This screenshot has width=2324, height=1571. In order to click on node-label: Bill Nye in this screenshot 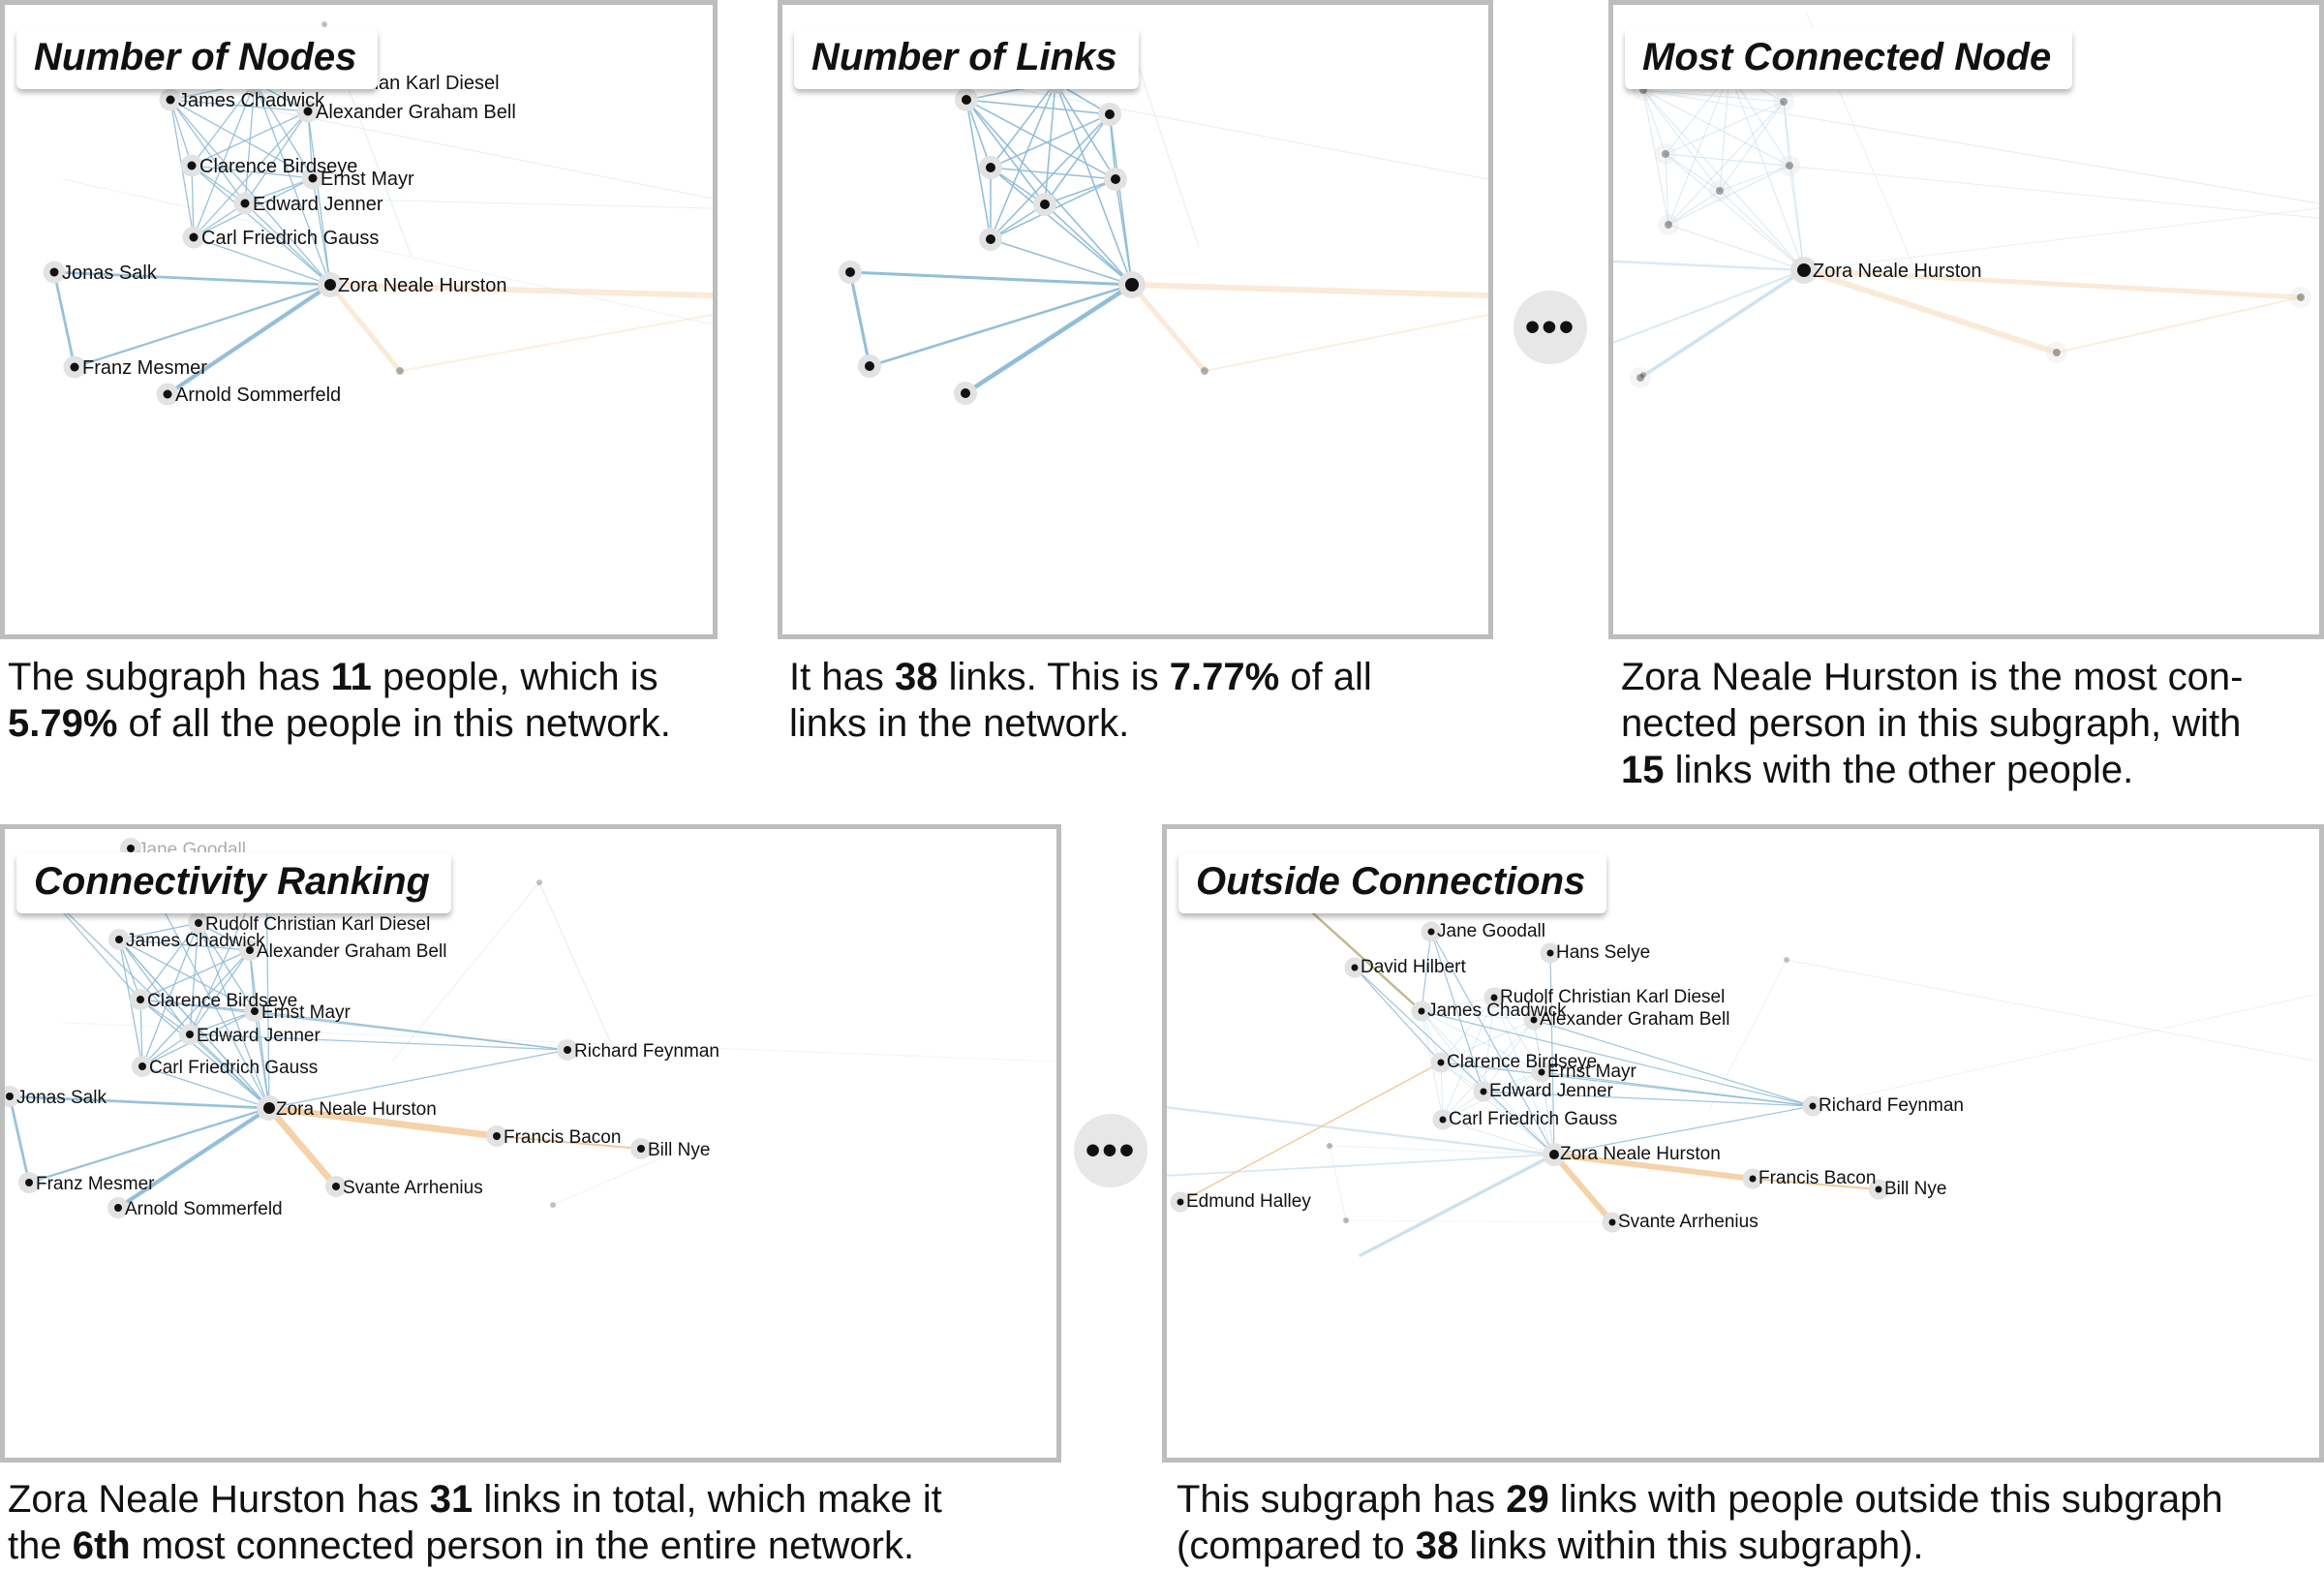, I will do `click(1915, 1189)`.